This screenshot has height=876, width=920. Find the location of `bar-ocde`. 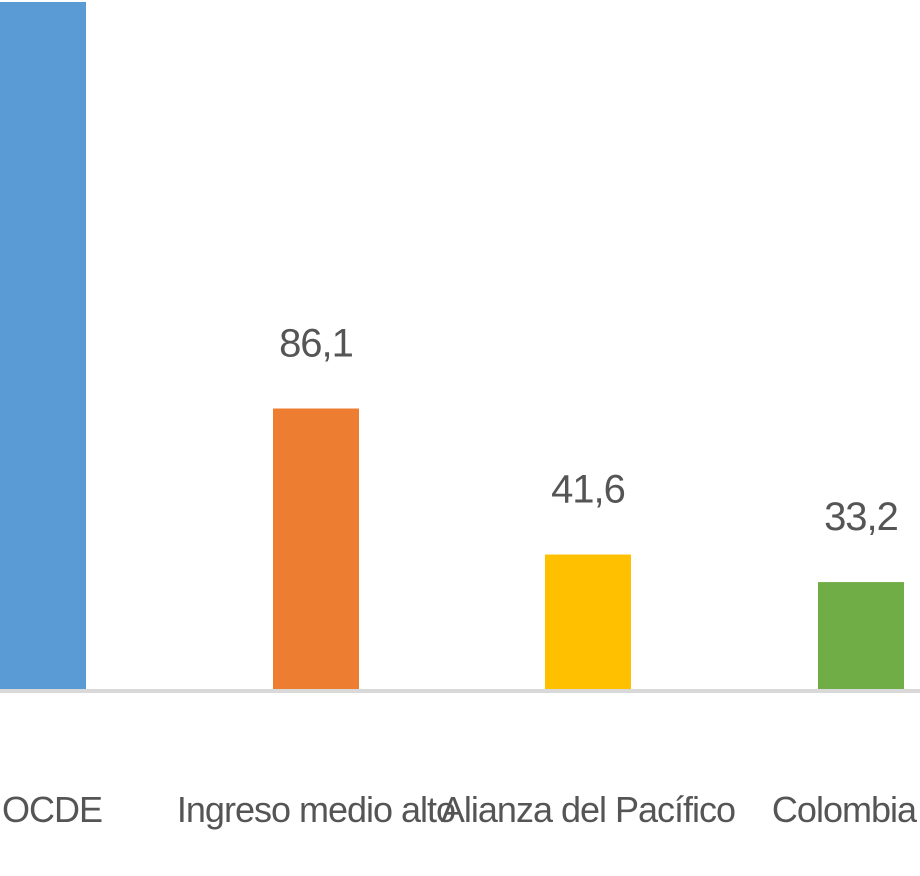

bar-ocde is located at coordinates (43, 346).